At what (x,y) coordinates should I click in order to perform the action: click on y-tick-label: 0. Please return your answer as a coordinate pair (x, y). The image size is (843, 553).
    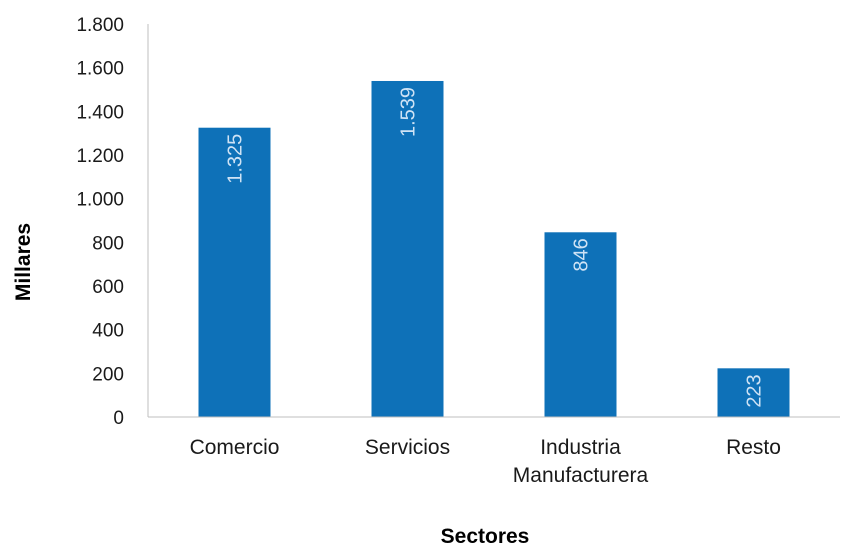
    Looking at the image, I should click on (118, 418).